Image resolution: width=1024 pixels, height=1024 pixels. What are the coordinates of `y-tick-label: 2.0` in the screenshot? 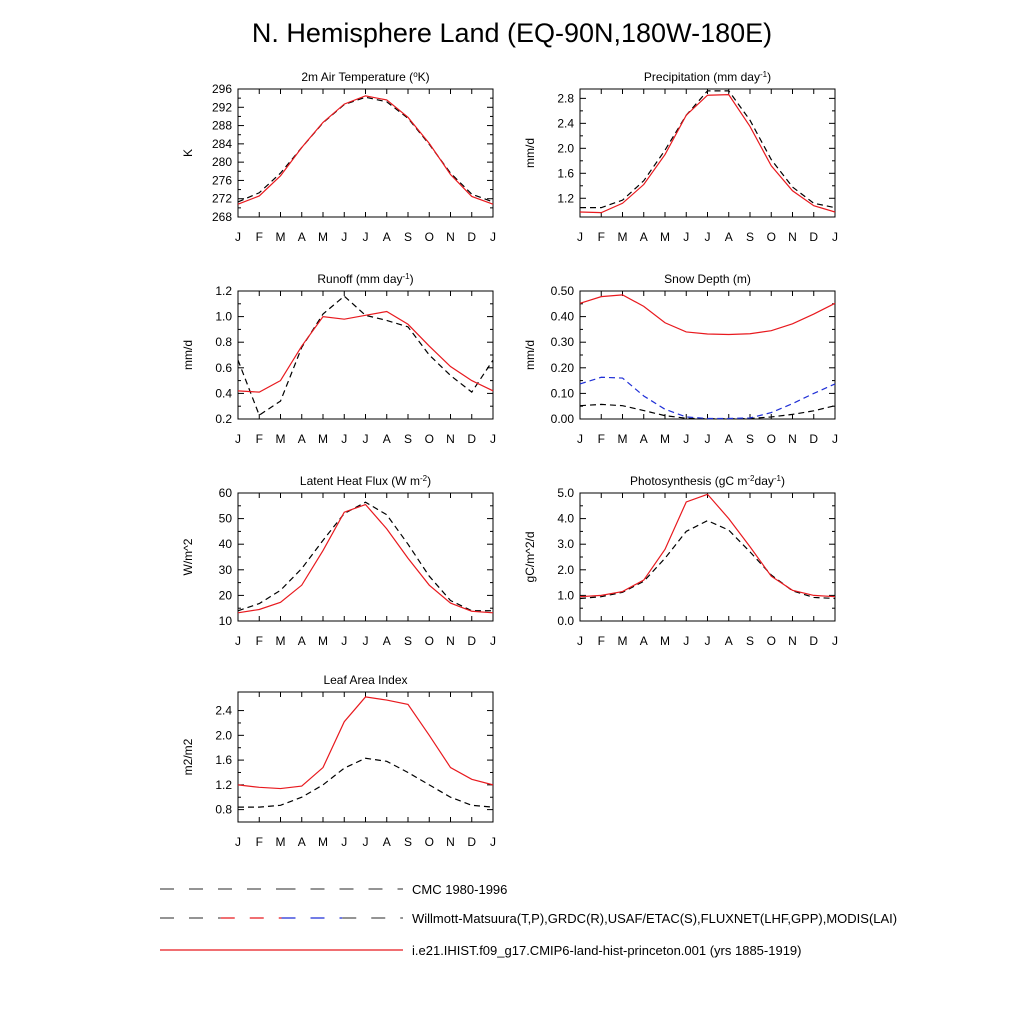 It's located at (565, 570).